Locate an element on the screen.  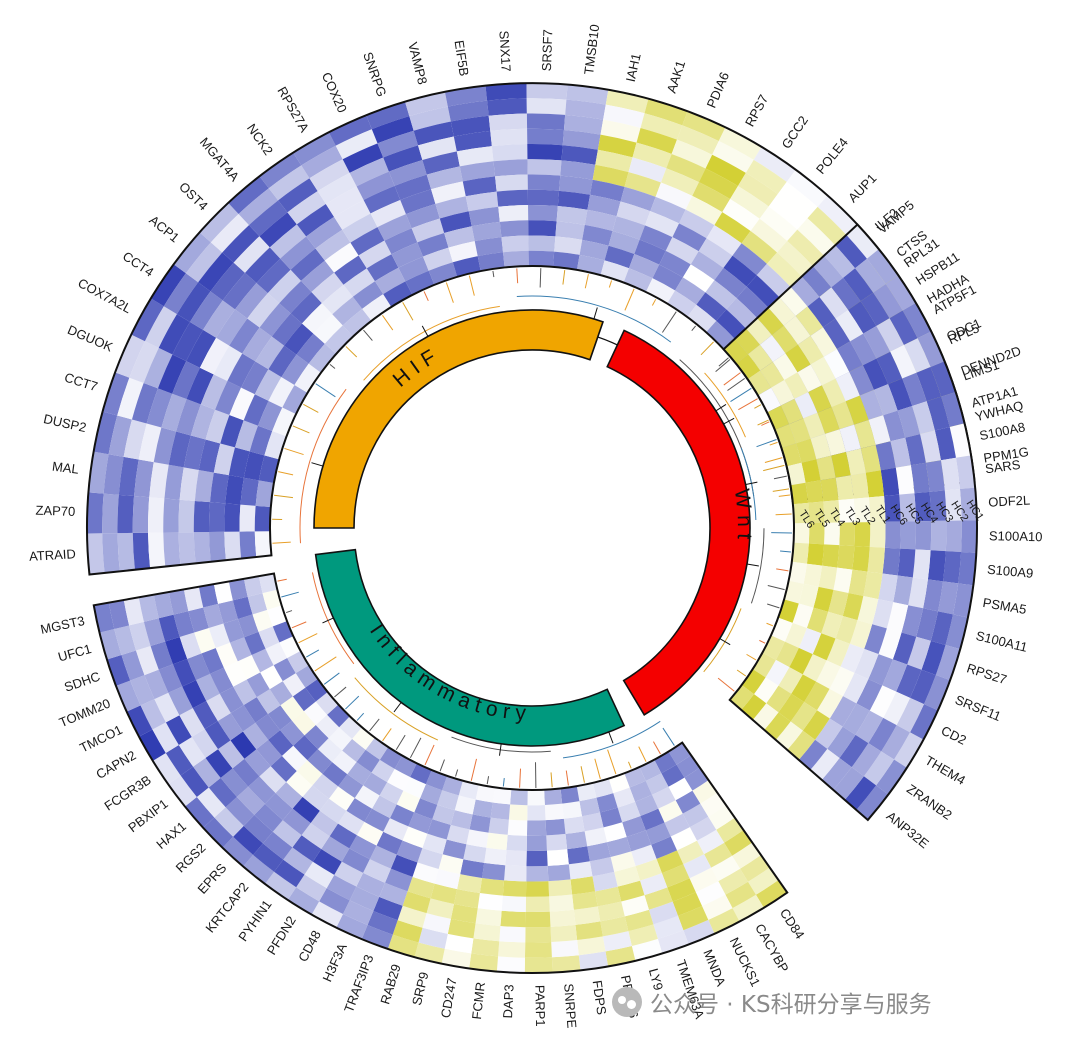
gene-label: S100A8 is located at coordinates (1002, 431).